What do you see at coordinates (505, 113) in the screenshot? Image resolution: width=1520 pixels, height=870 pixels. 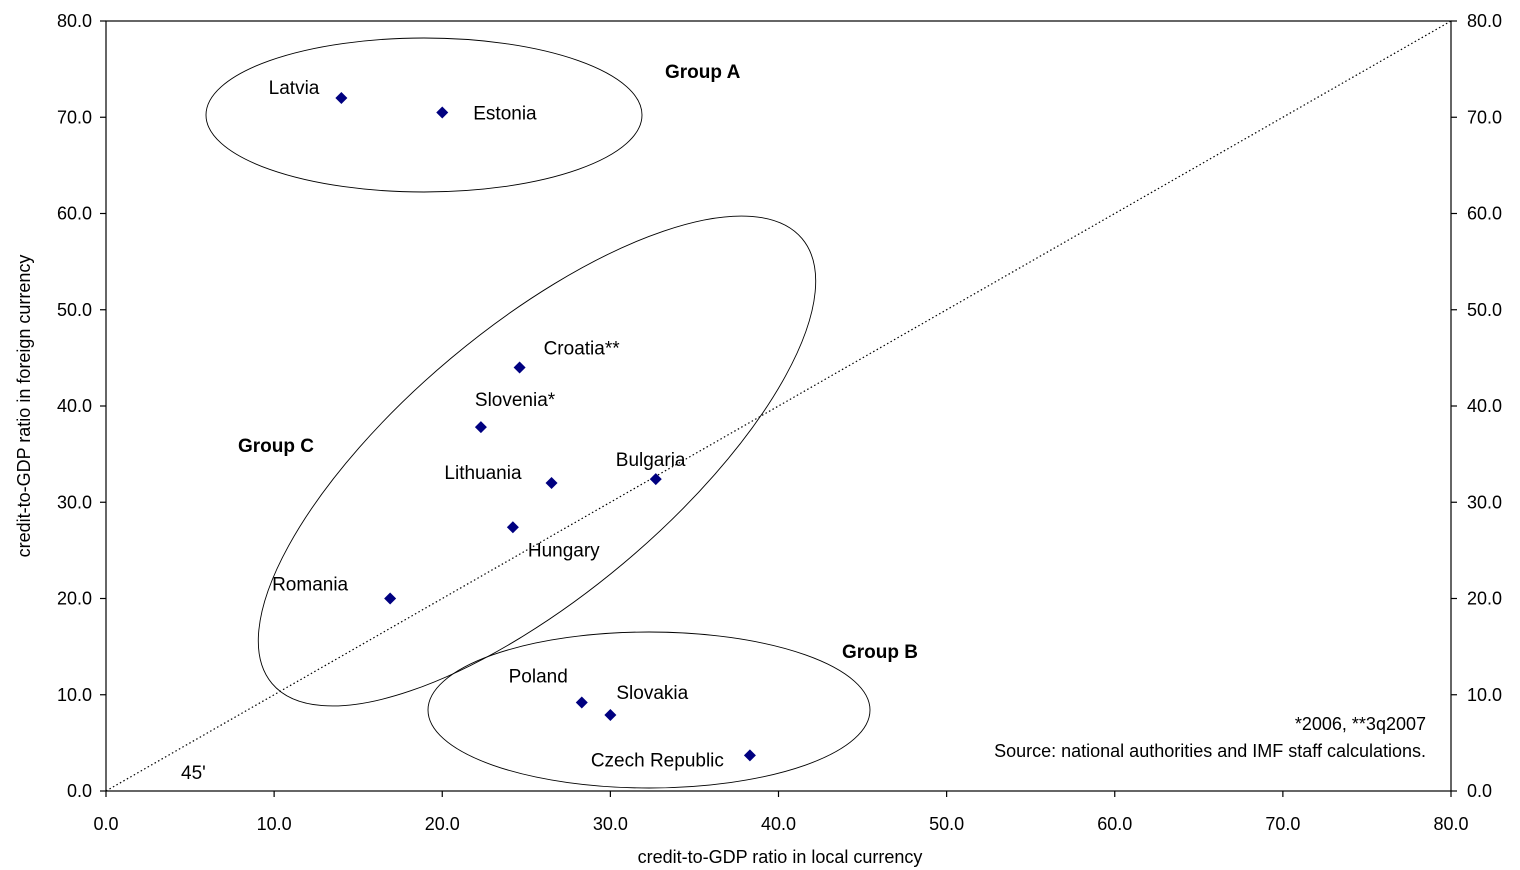 I see `data-point-label: Estonia` at bounding box center [505, 113].